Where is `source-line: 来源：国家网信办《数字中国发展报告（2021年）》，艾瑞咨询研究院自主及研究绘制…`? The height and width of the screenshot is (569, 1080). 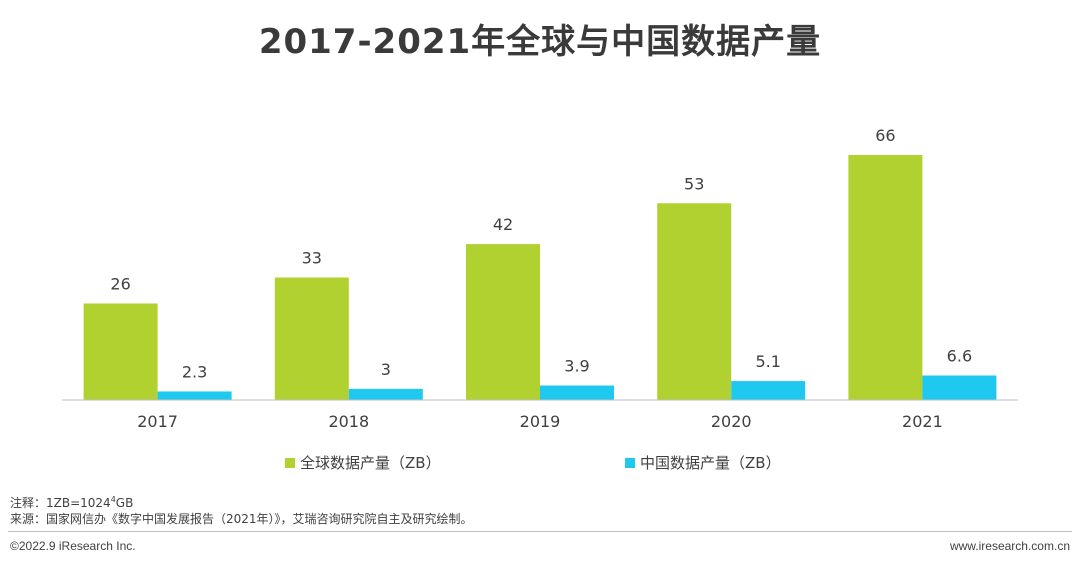
source-line: 来源：国家网信办《数字中国发展报告（2021年）》，艾瑞咨询研究院自主及研究绘制… is located at coordinates (241, 519).